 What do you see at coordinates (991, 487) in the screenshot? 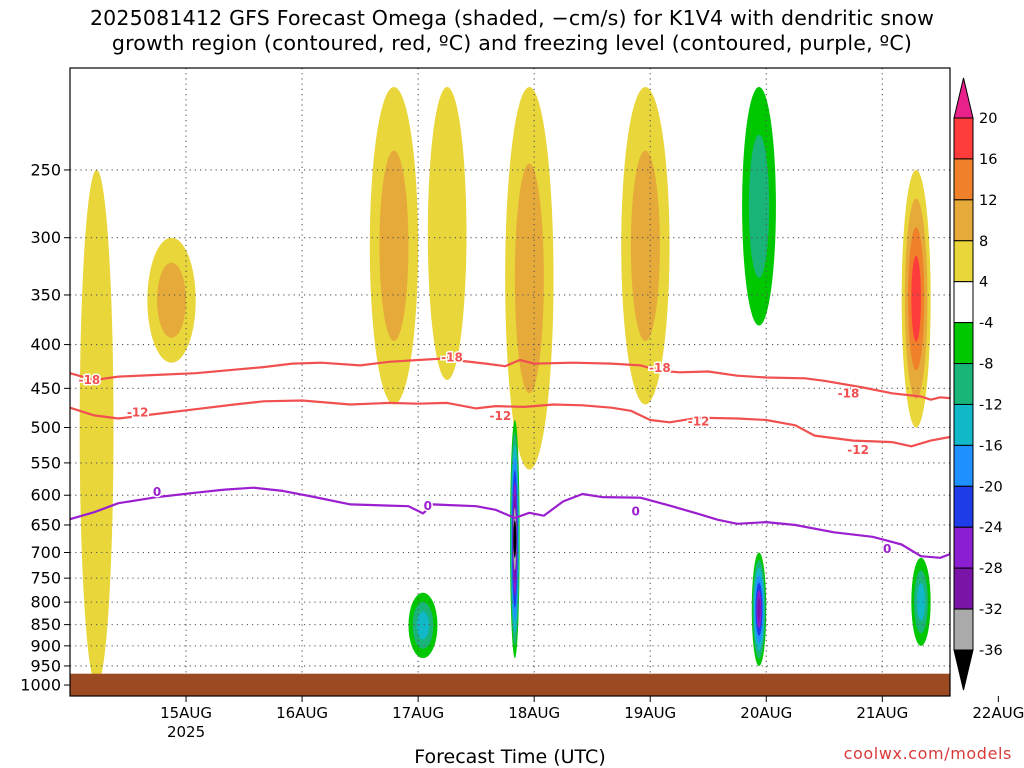
I see `colorbar-label-9: -20` at bounding box center [991, 487].